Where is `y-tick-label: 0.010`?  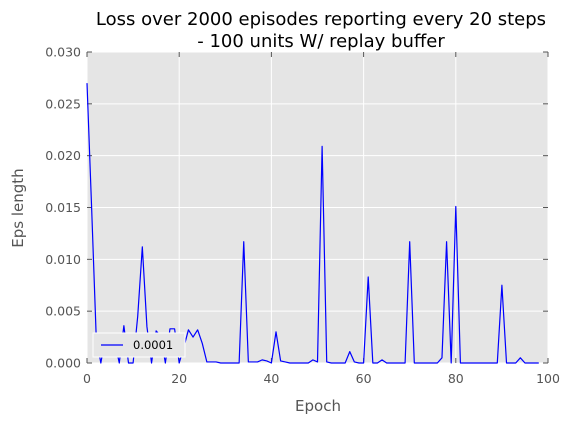
y-tick-label: 0.010 is located at coordinates (63, 259).